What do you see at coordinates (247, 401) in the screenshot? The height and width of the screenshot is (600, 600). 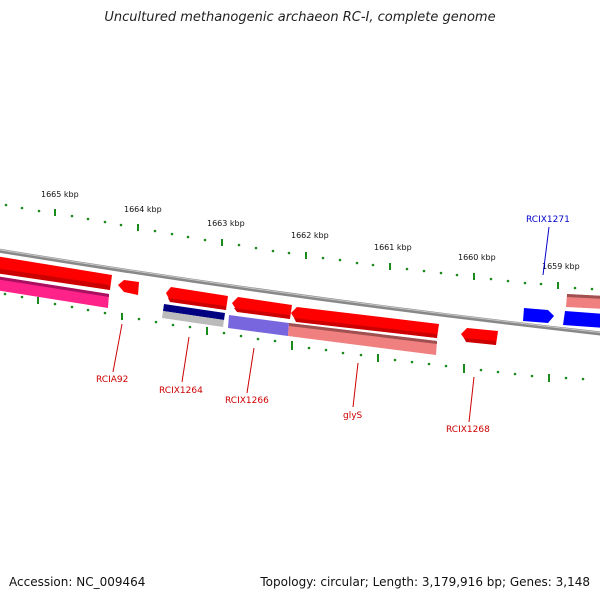 I see `gene-label-rcix1266: RCIX1266` at bounding box center [247, 401].